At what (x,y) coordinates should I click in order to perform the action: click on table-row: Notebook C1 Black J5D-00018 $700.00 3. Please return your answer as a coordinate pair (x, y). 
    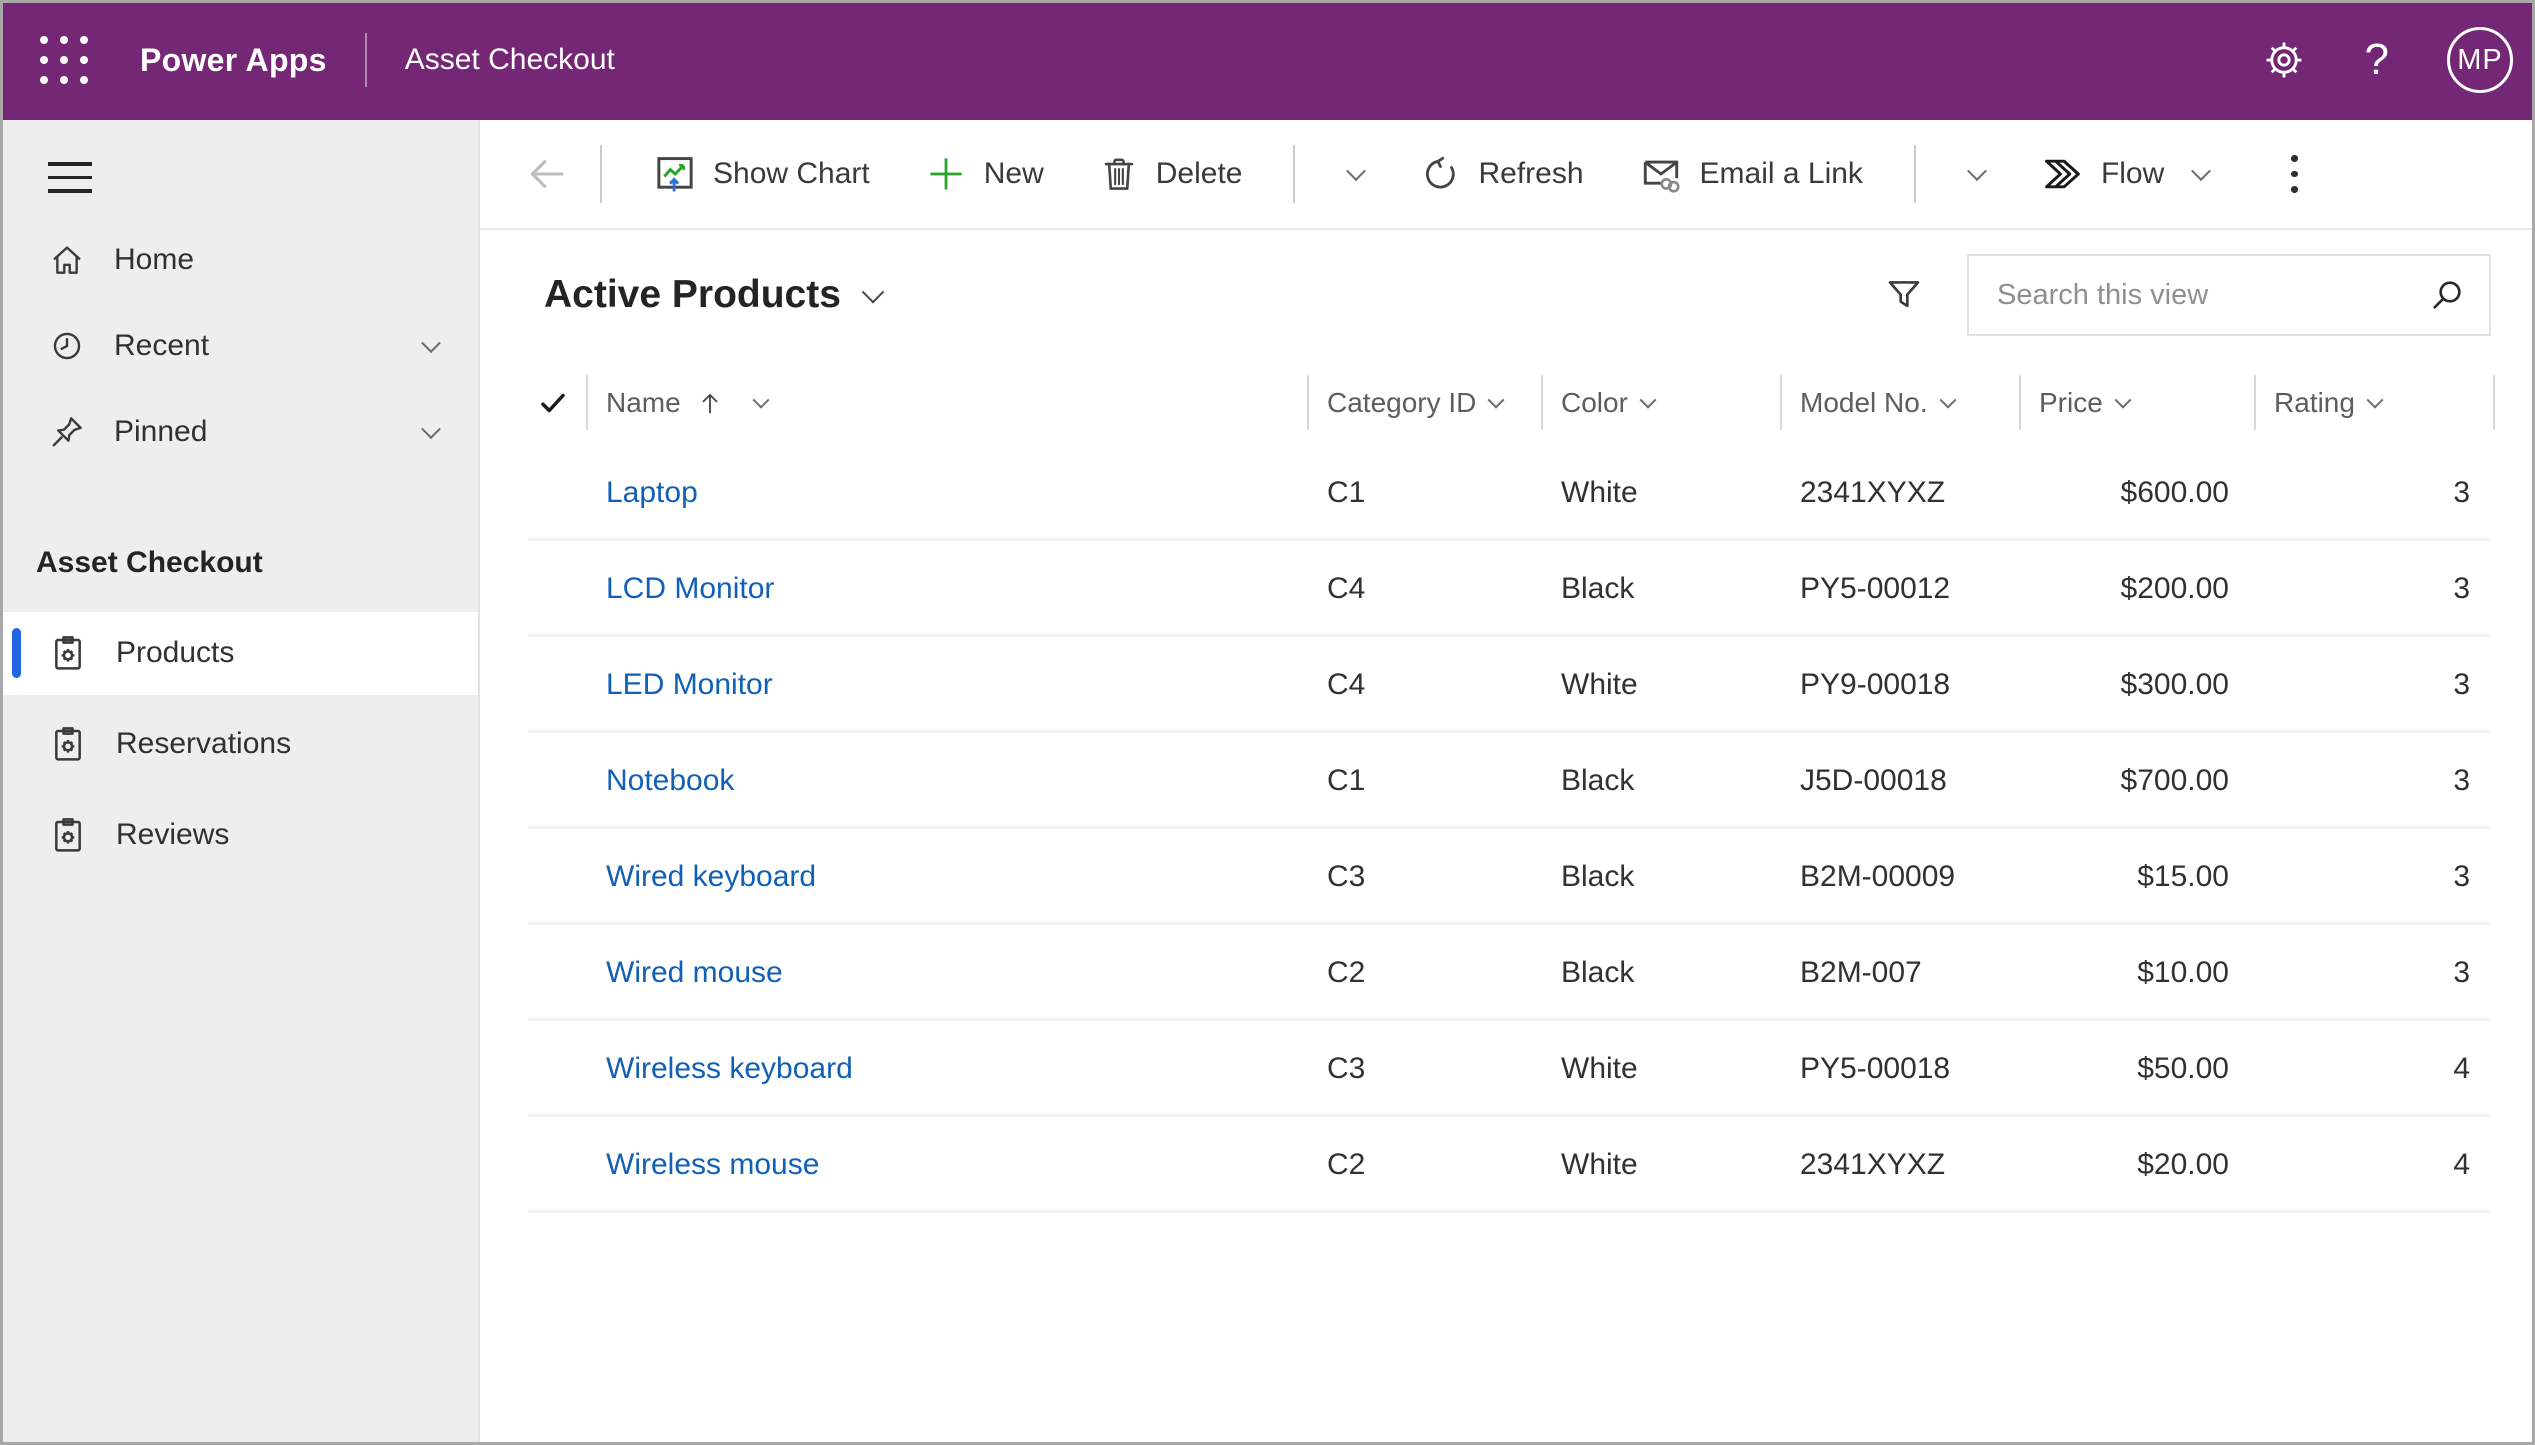
    Looking at the image, I should click on (1527, 781).